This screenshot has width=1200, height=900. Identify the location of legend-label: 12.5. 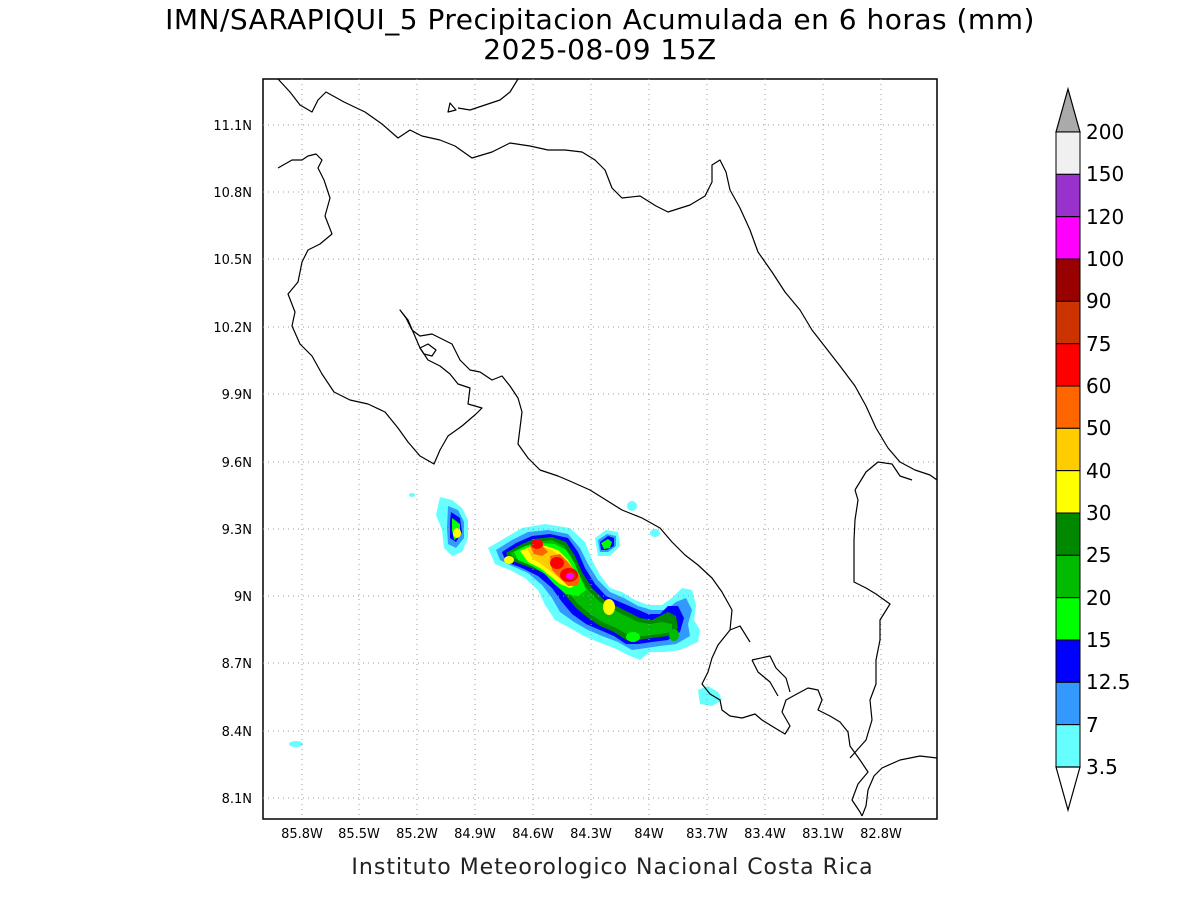
(1108, 682).